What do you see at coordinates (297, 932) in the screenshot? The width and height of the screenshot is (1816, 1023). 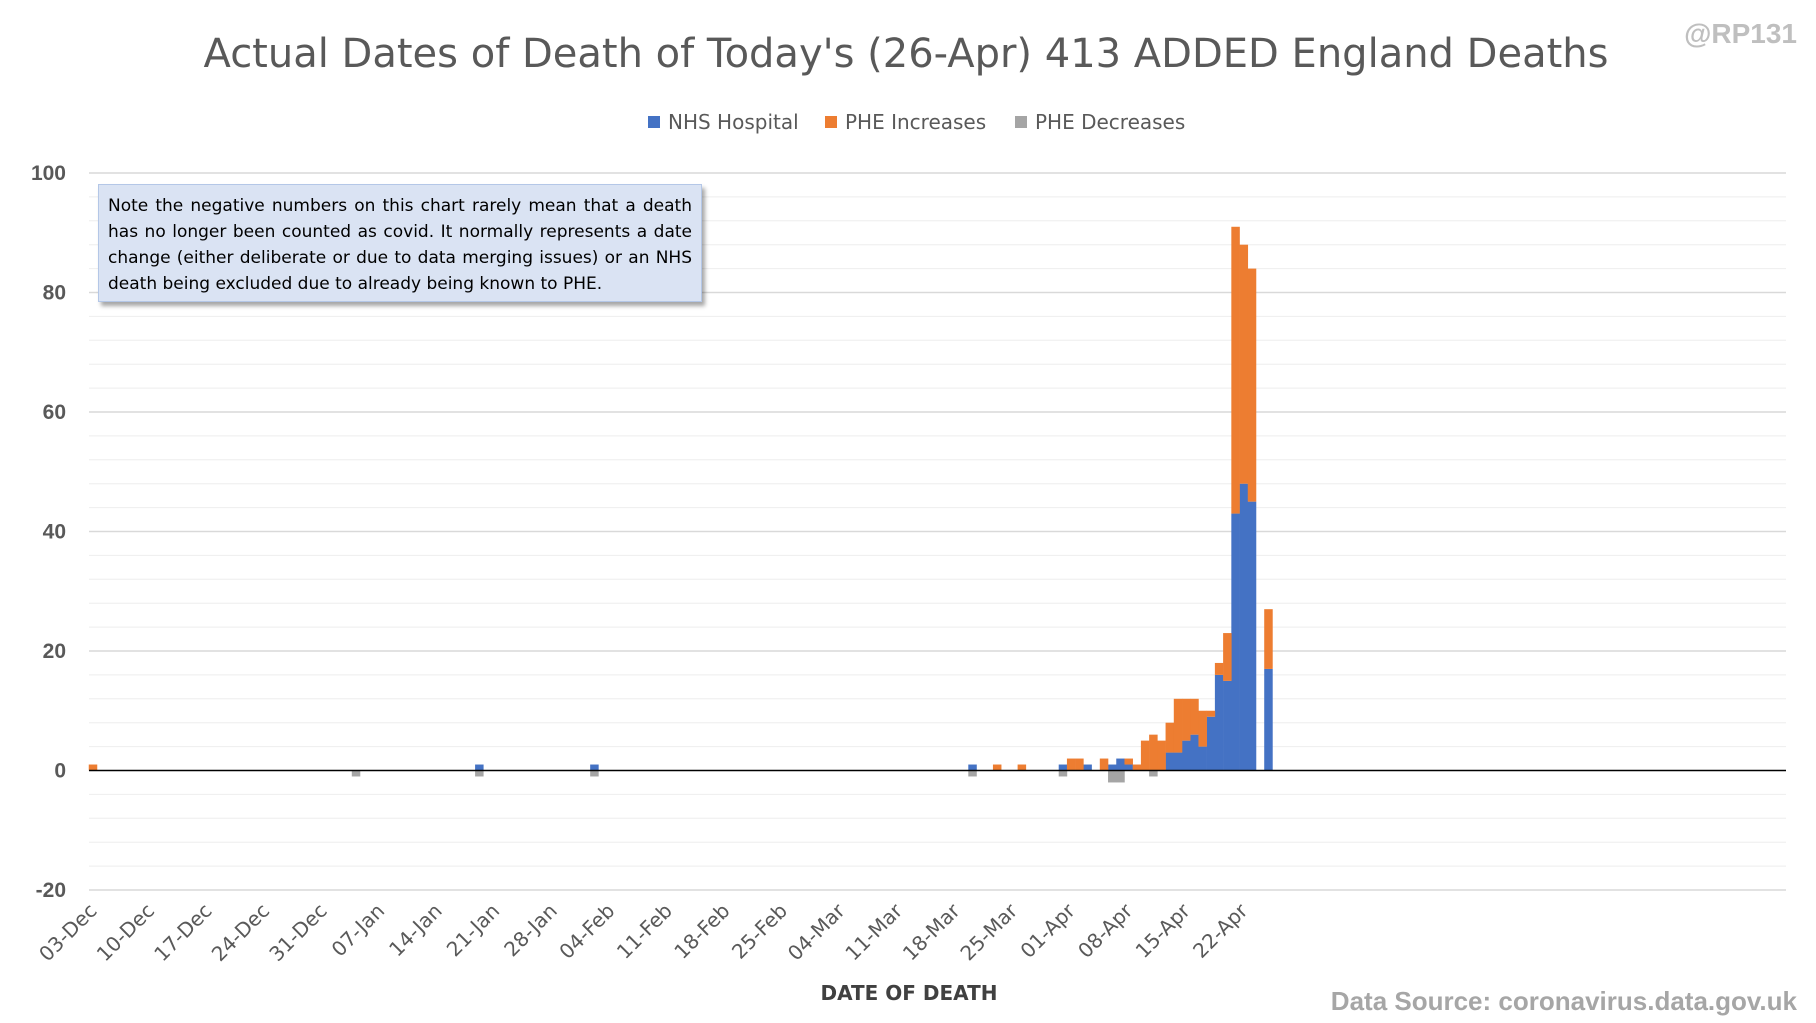 I see `x-tick-label: 31-Dec` at bounding box center [297, 932].